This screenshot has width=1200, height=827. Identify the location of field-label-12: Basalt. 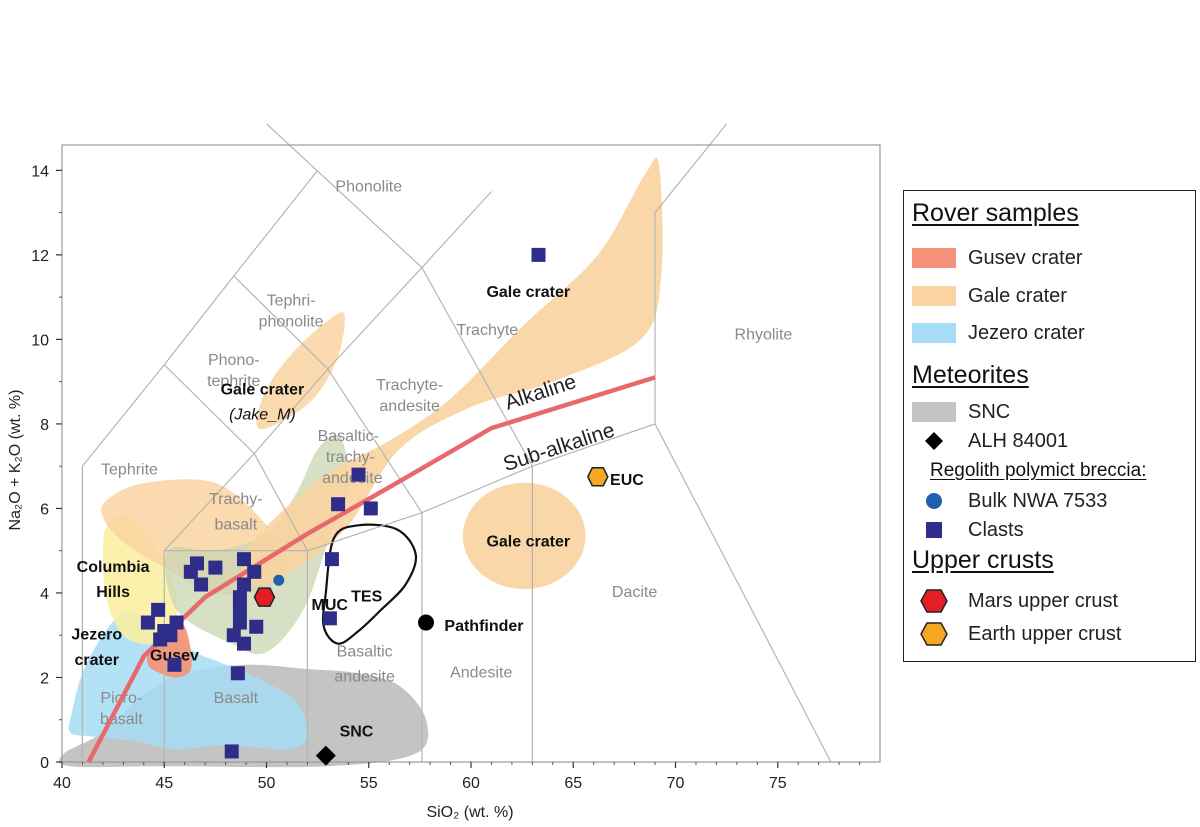
(236, 698).